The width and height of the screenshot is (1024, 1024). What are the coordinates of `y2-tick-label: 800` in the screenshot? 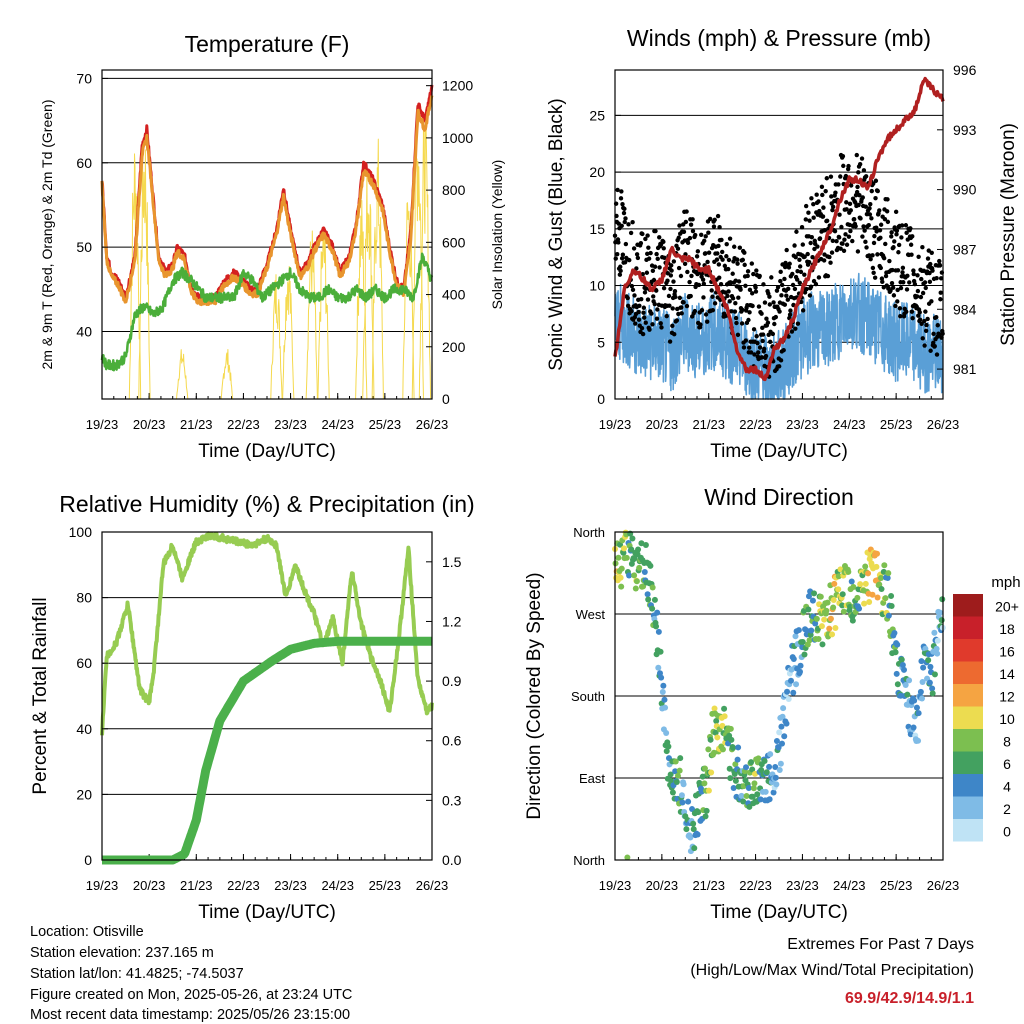 It's located at (454, 190).